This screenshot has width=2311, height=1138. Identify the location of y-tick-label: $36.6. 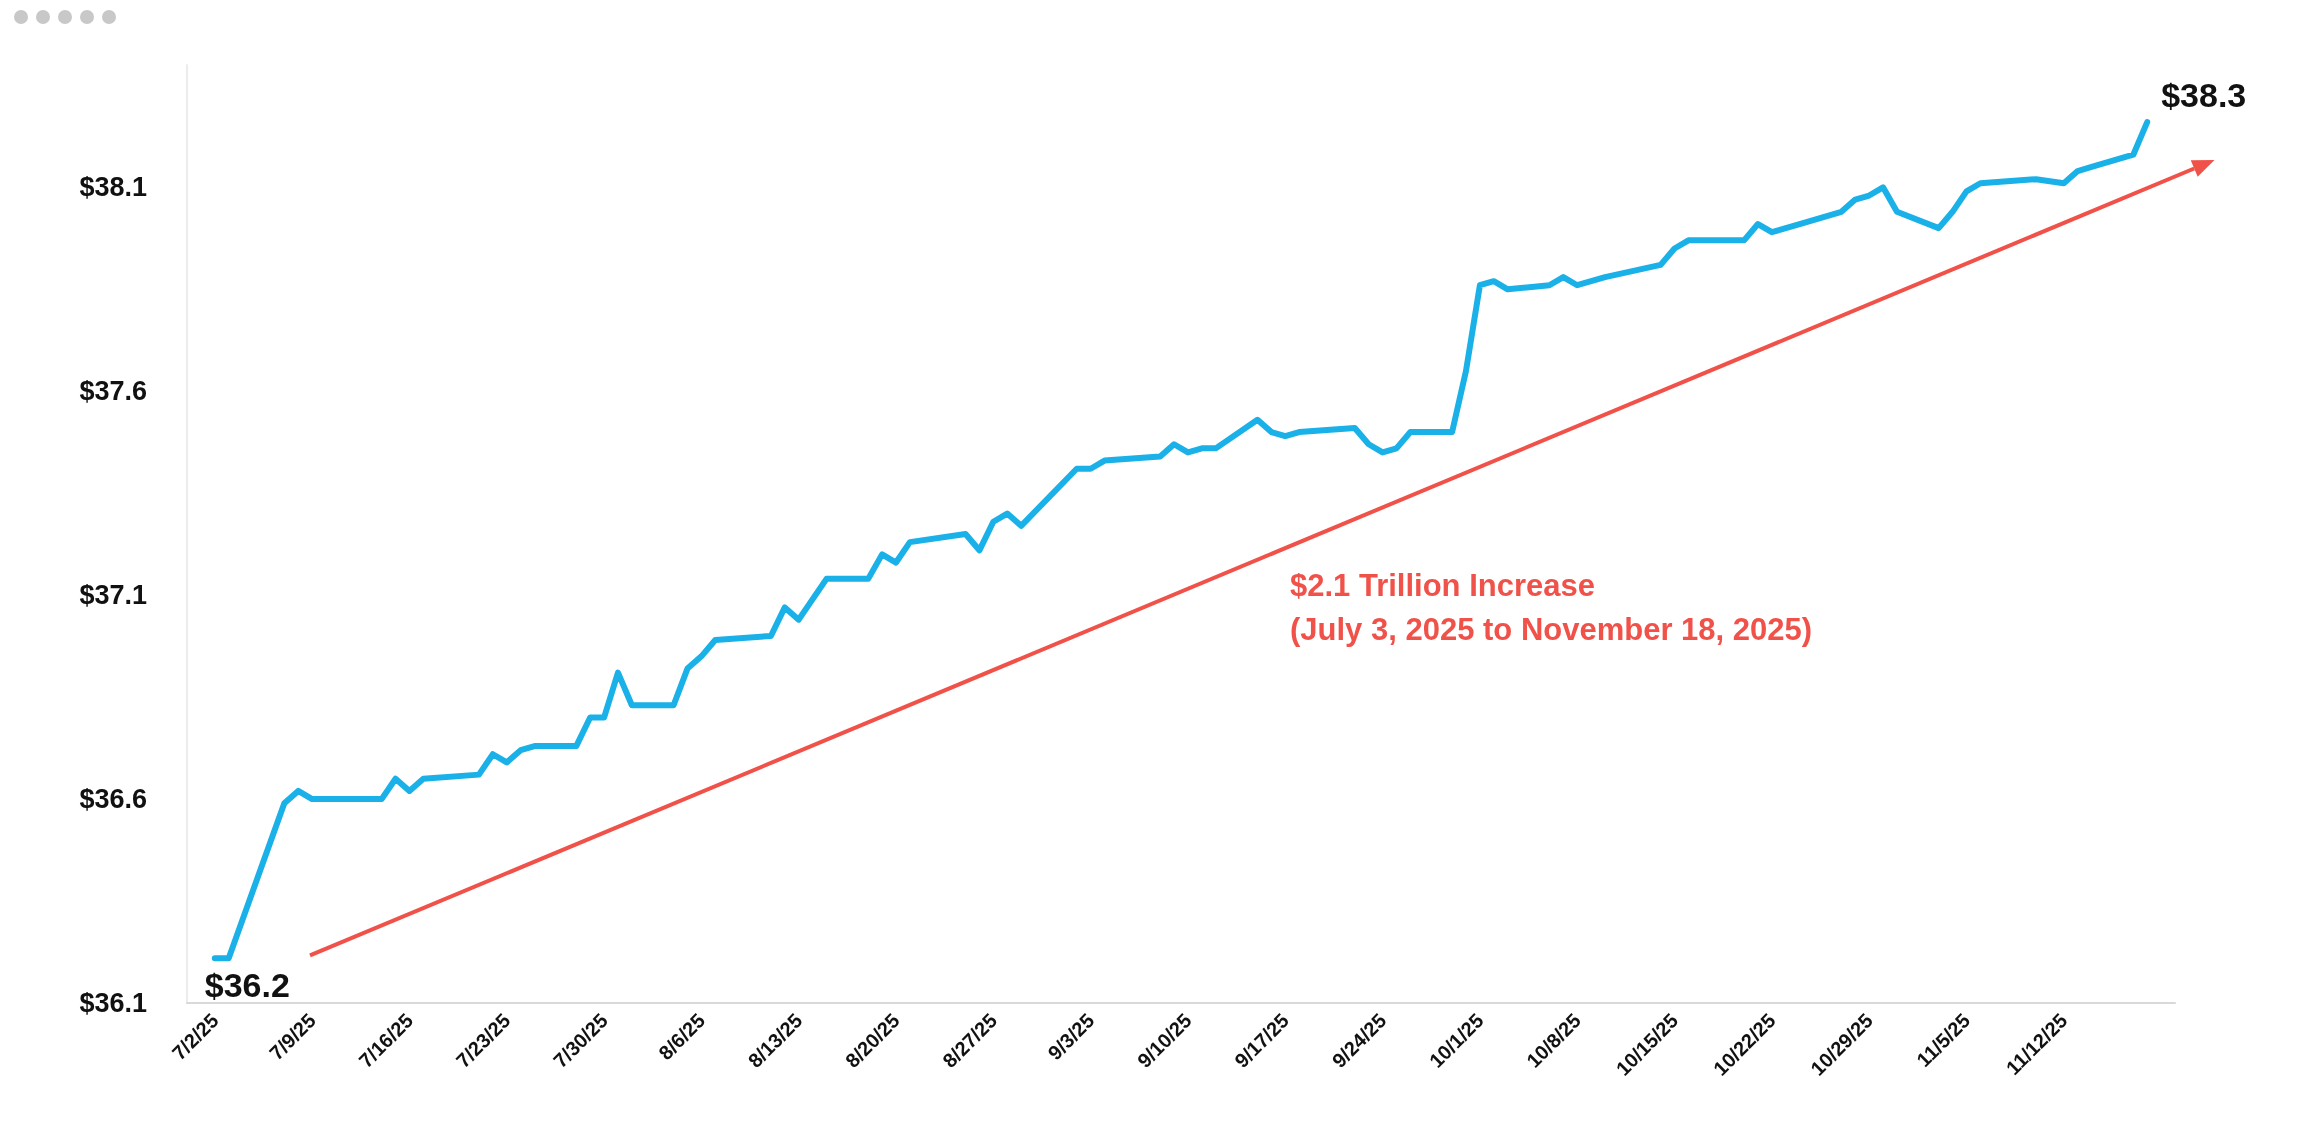
(113, 799).